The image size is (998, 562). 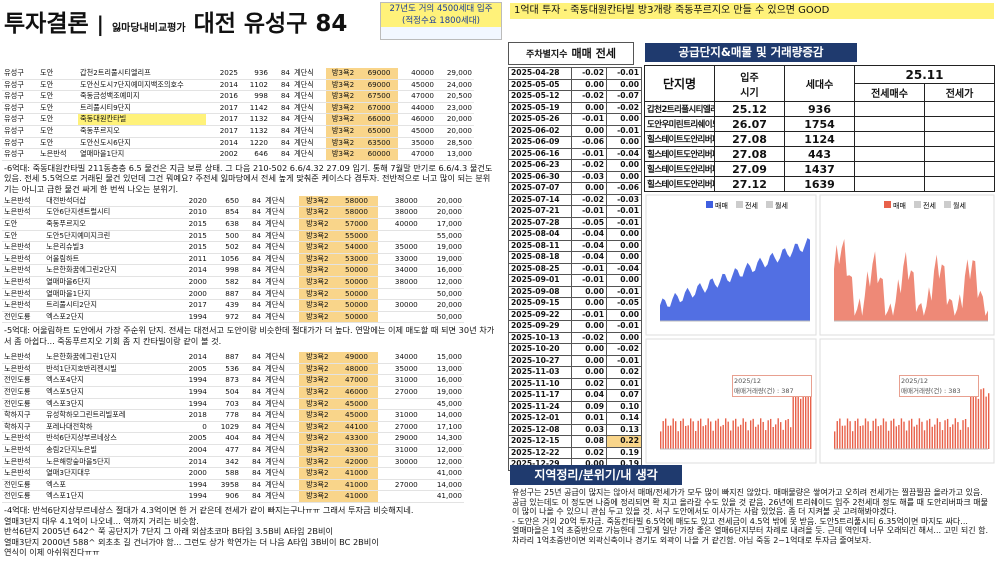 What do you see at coordinates (224, 404) in the screenshot?
I see `cell: 703` at bounding box center [224, 404].